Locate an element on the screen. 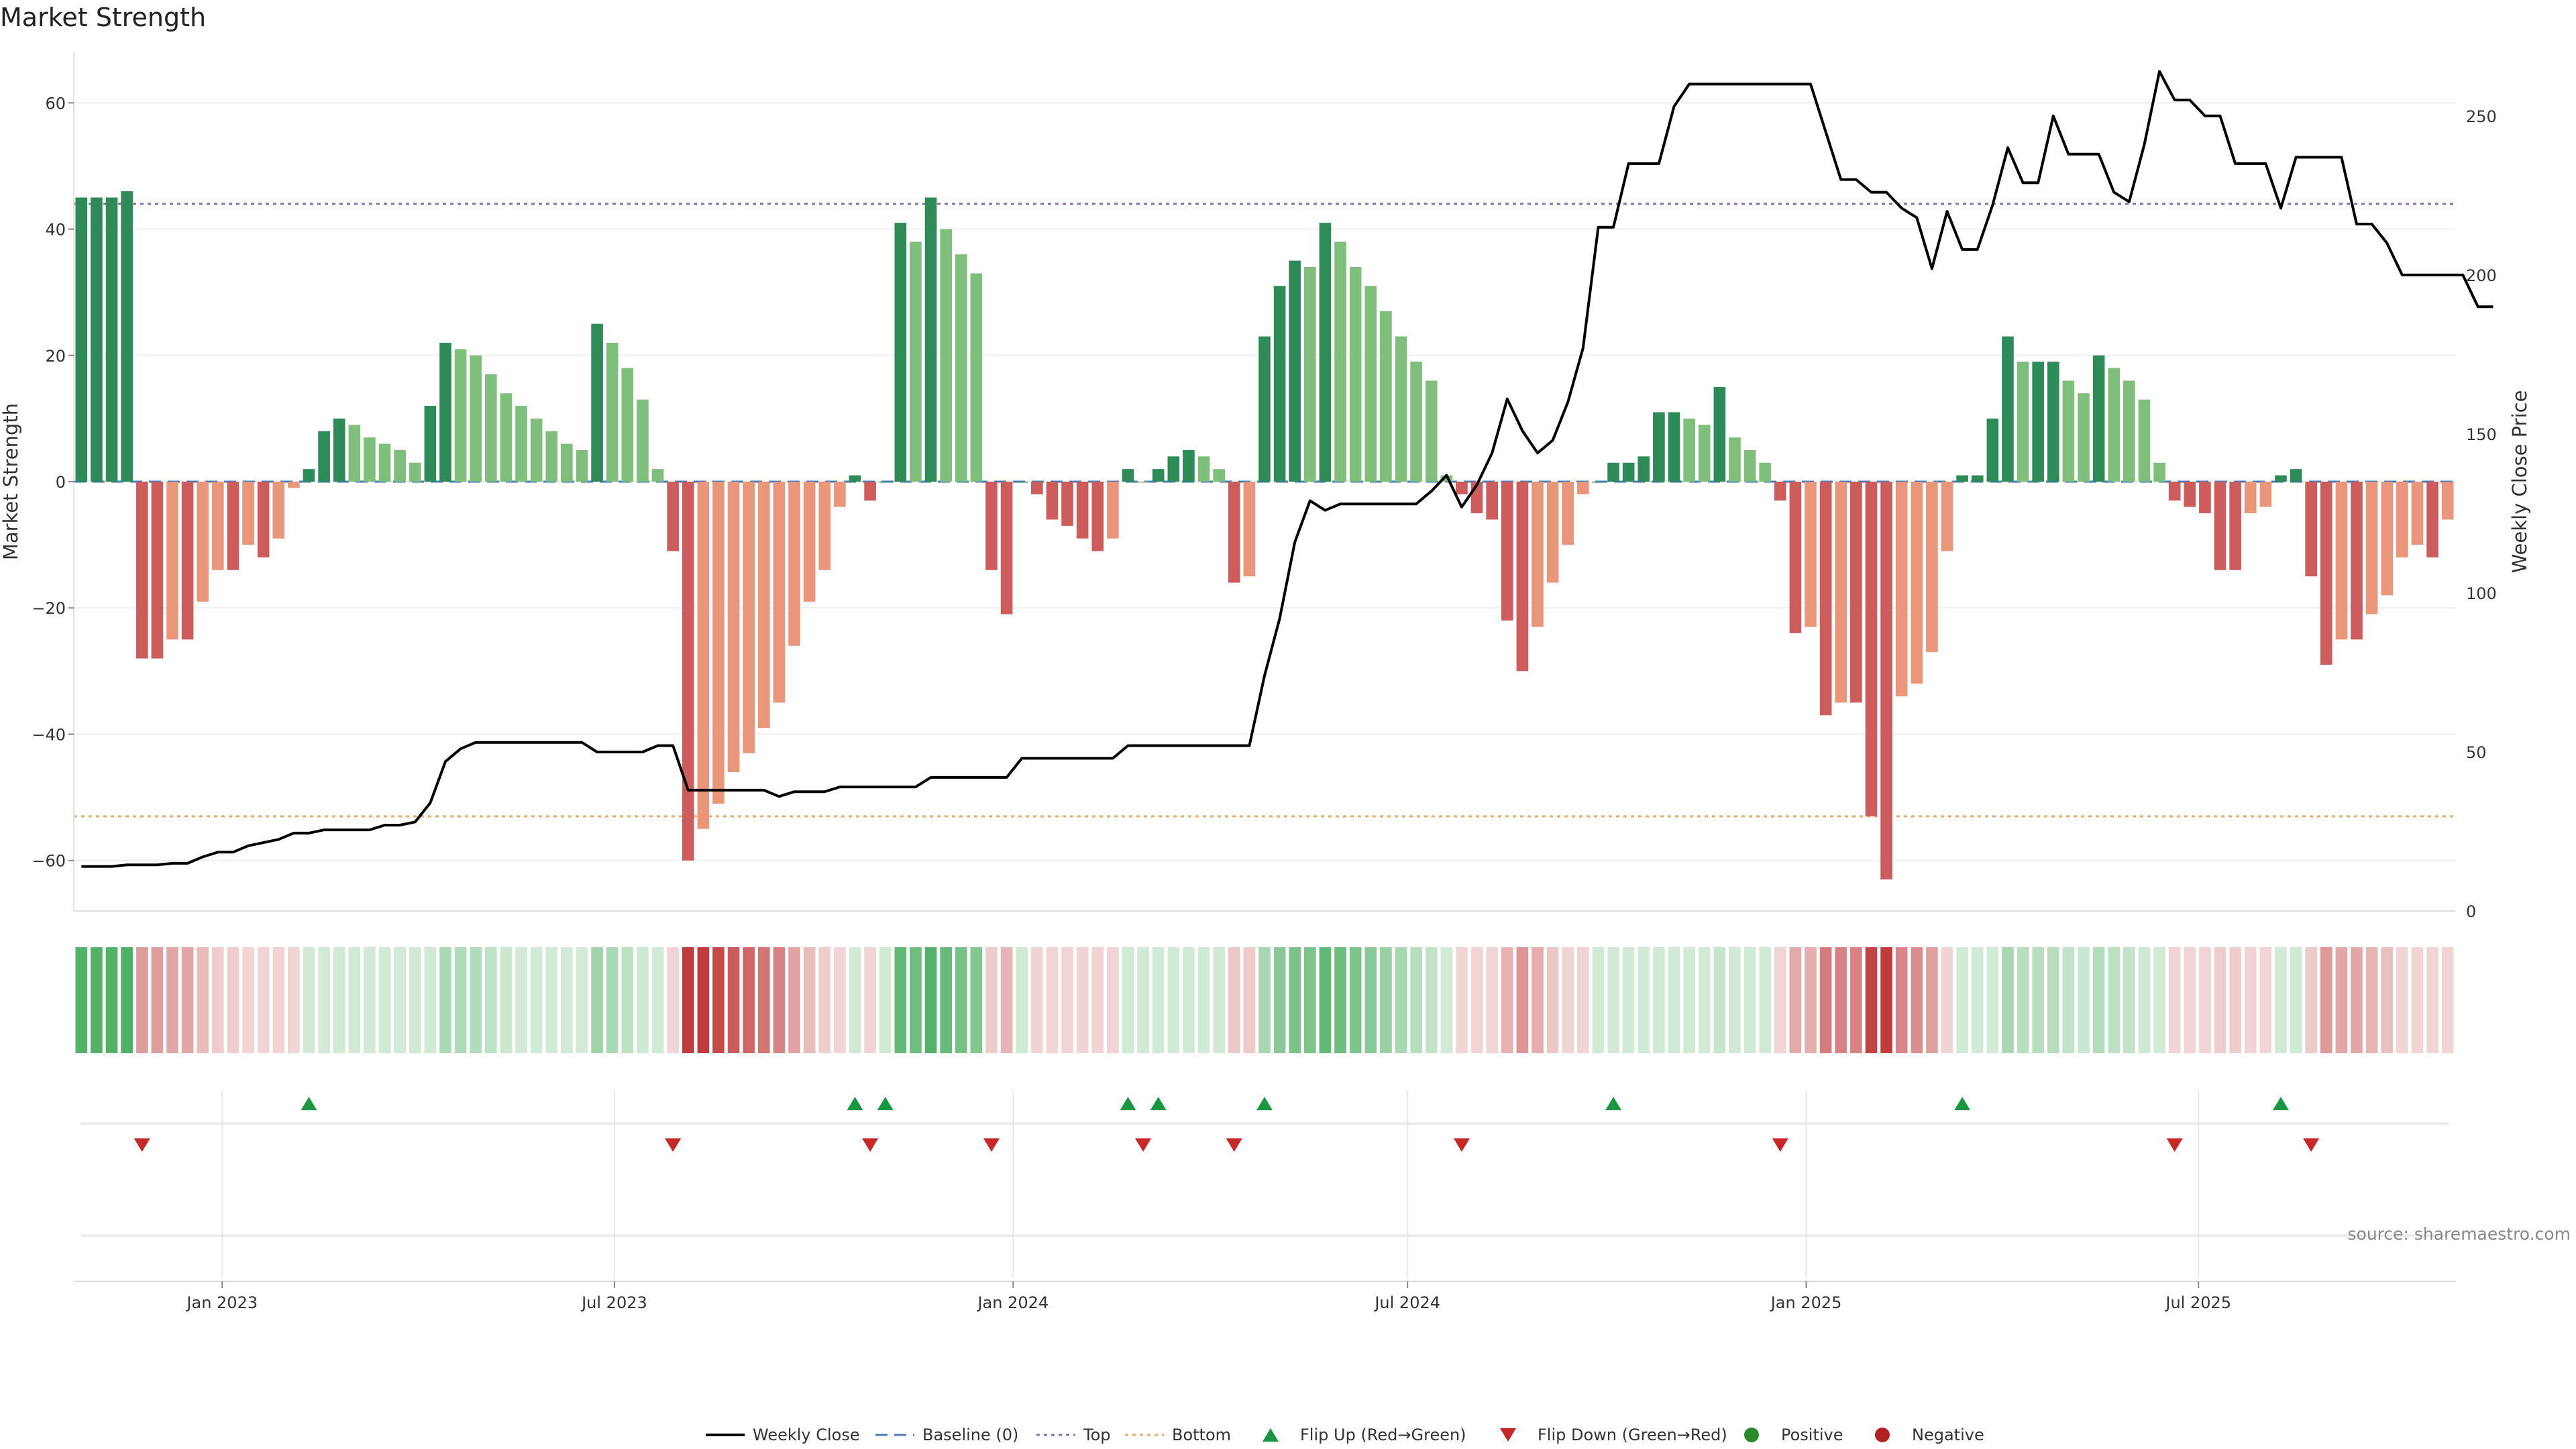  circle-red-icon is located at coordinates (1882, 1435).